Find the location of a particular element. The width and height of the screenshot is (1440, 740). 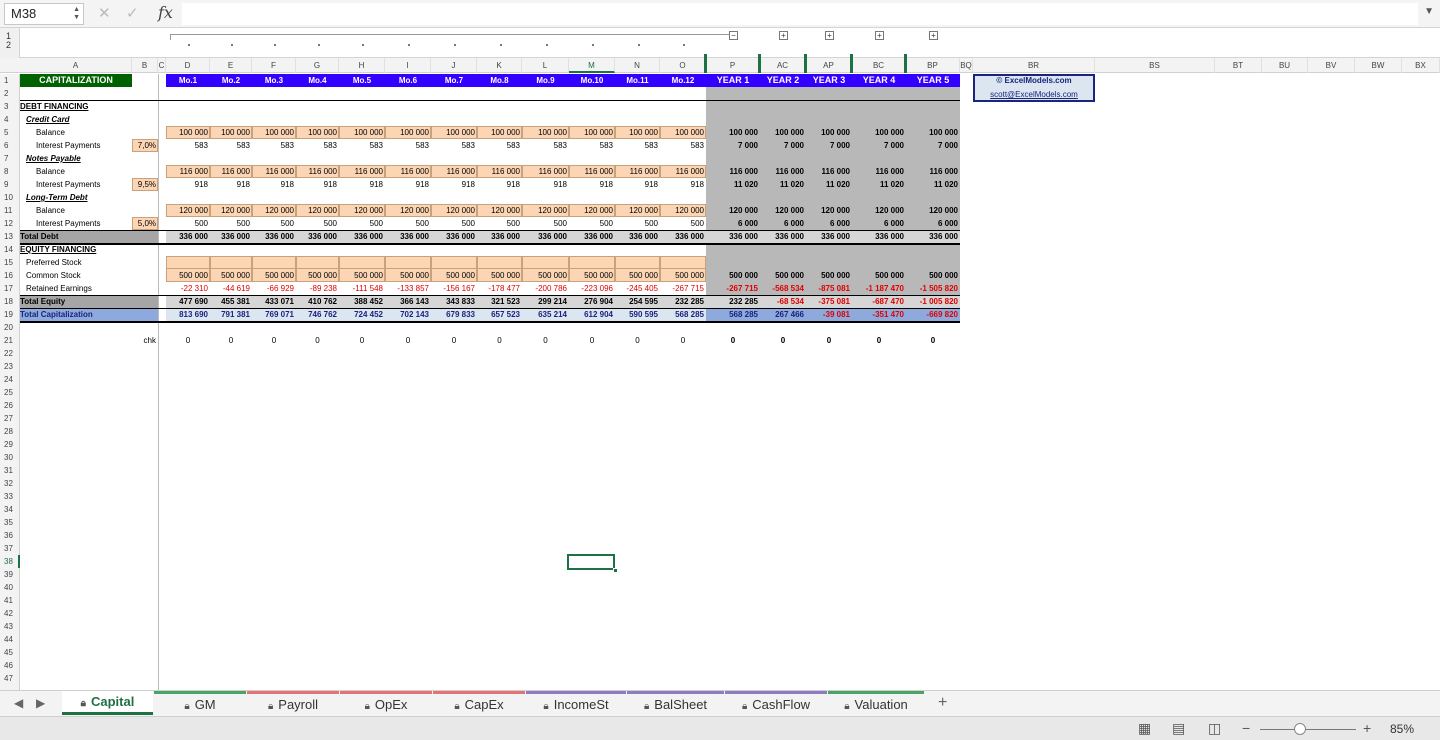

column-header-bp: BP is located at coordinates (933, 65).